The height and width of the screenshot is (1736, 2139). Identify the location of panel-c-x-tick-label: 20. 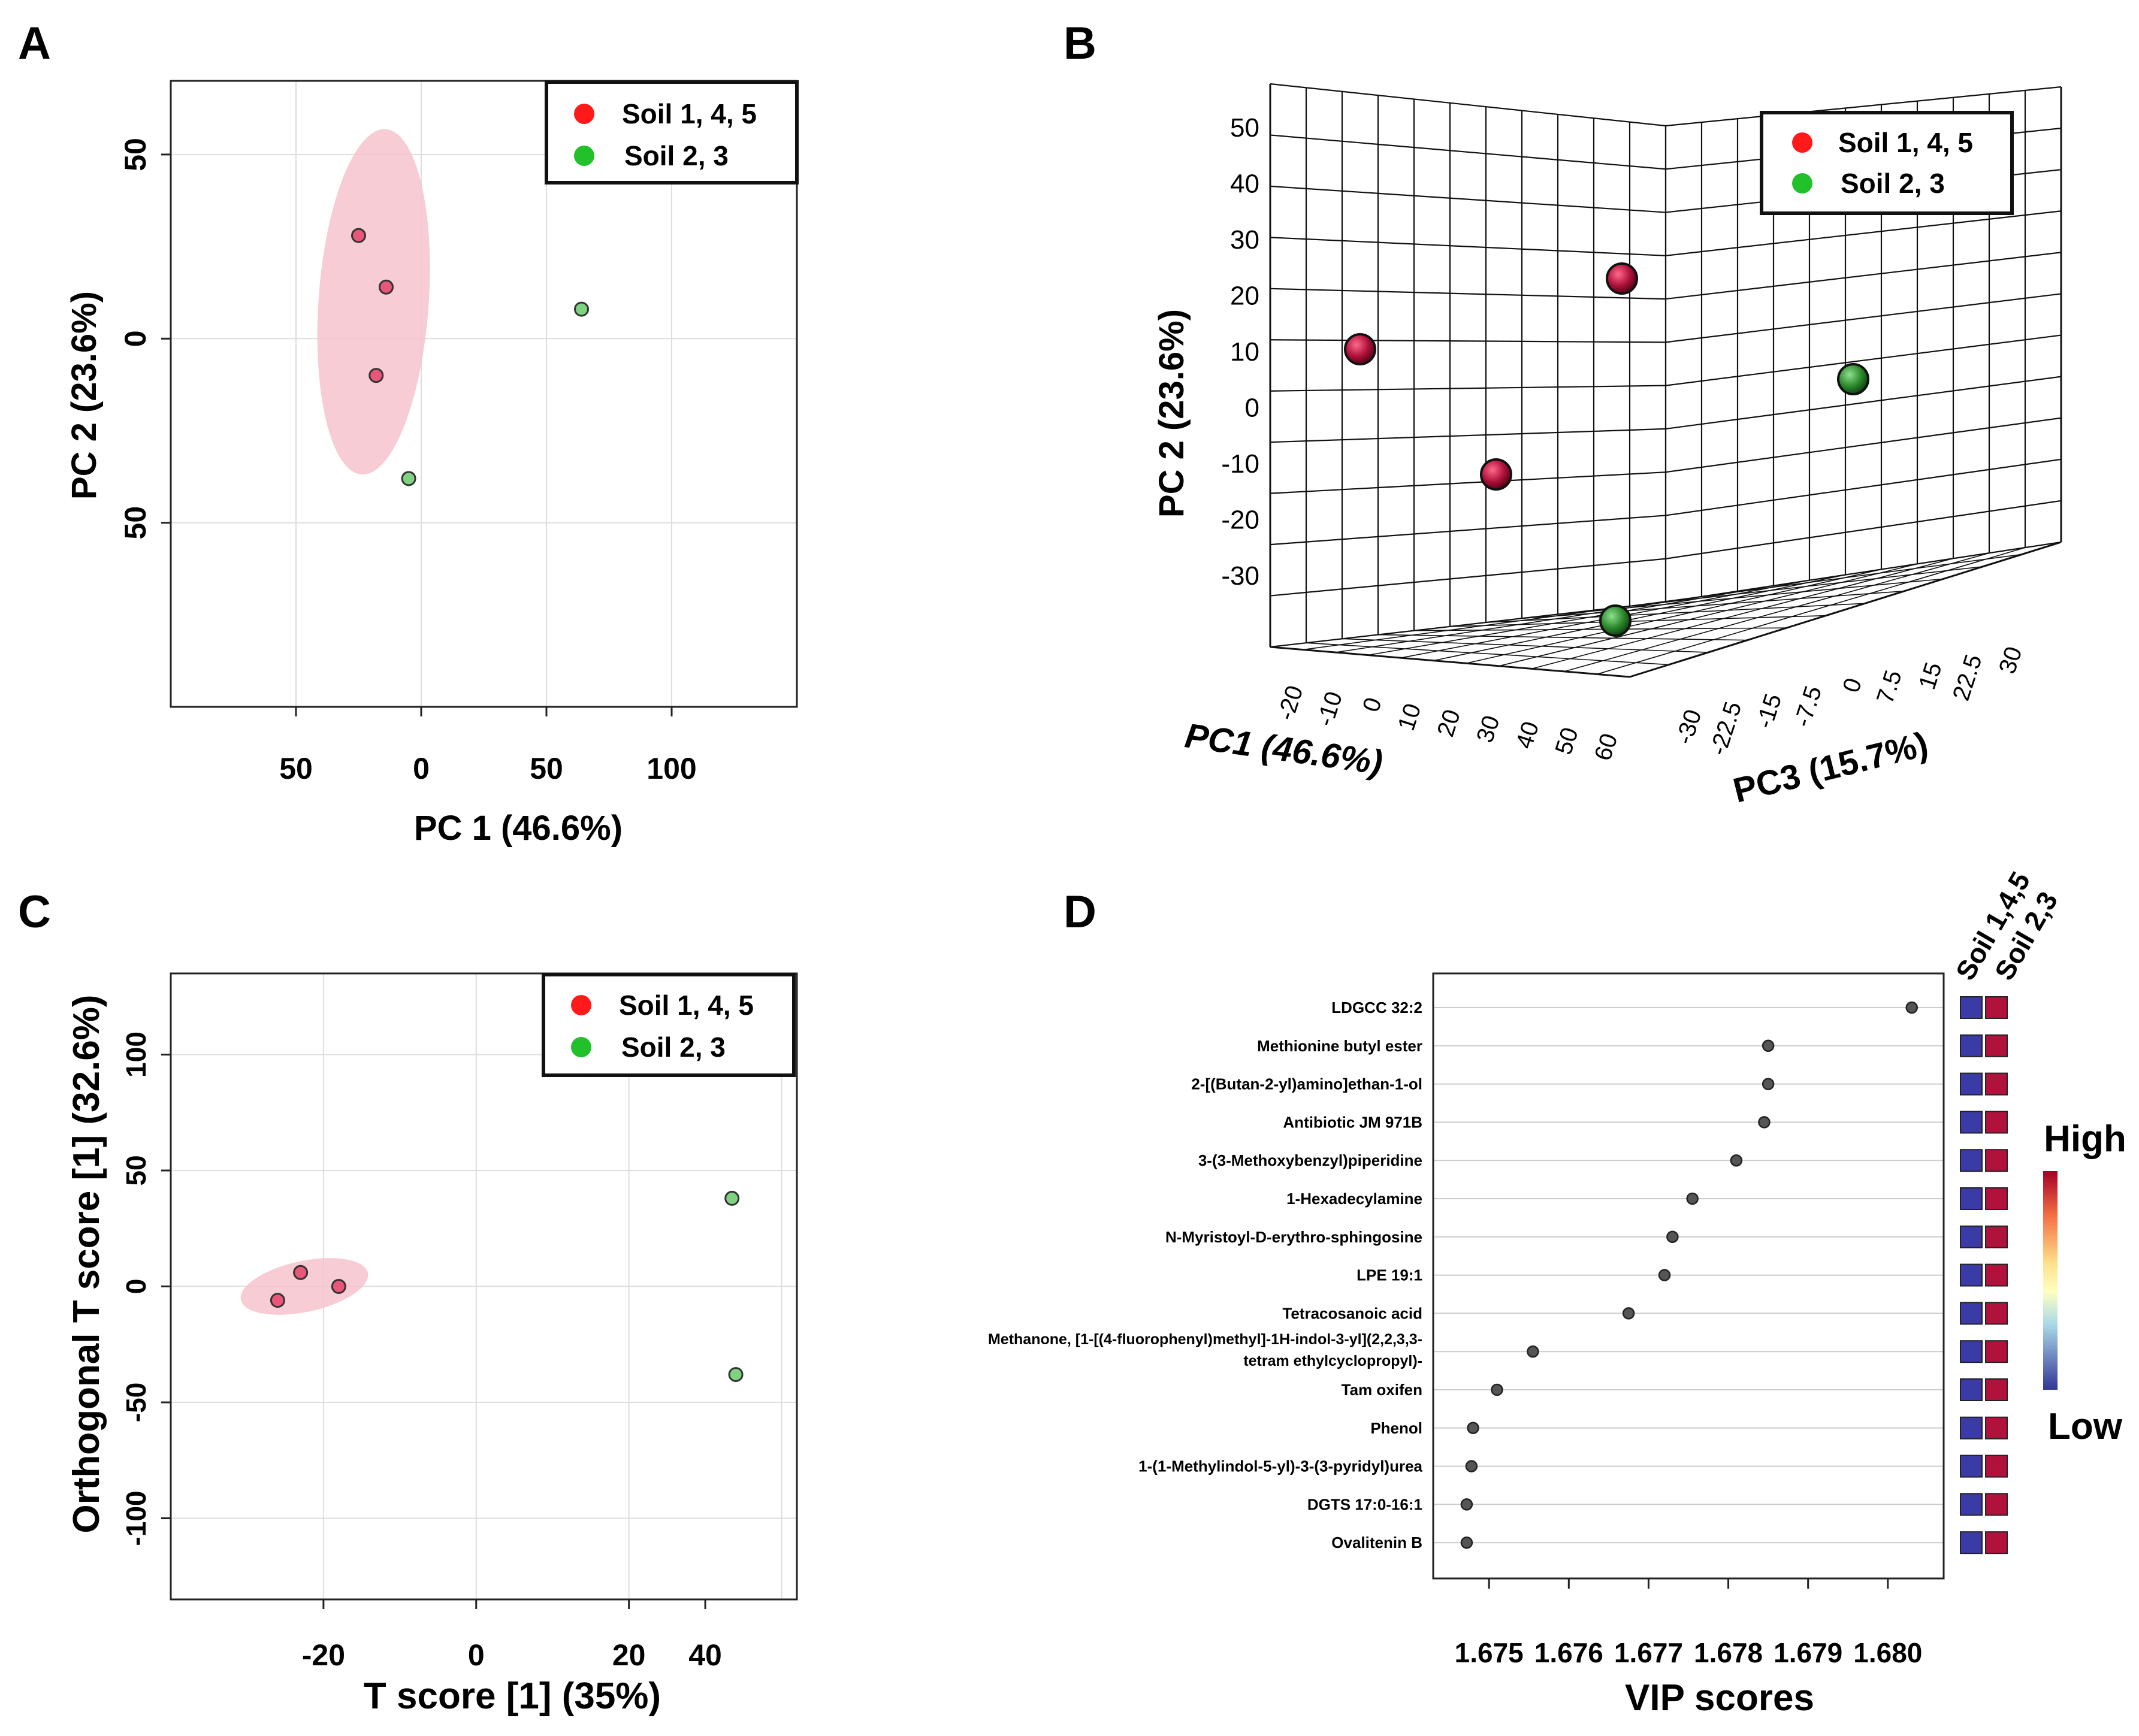
(629, 1655).